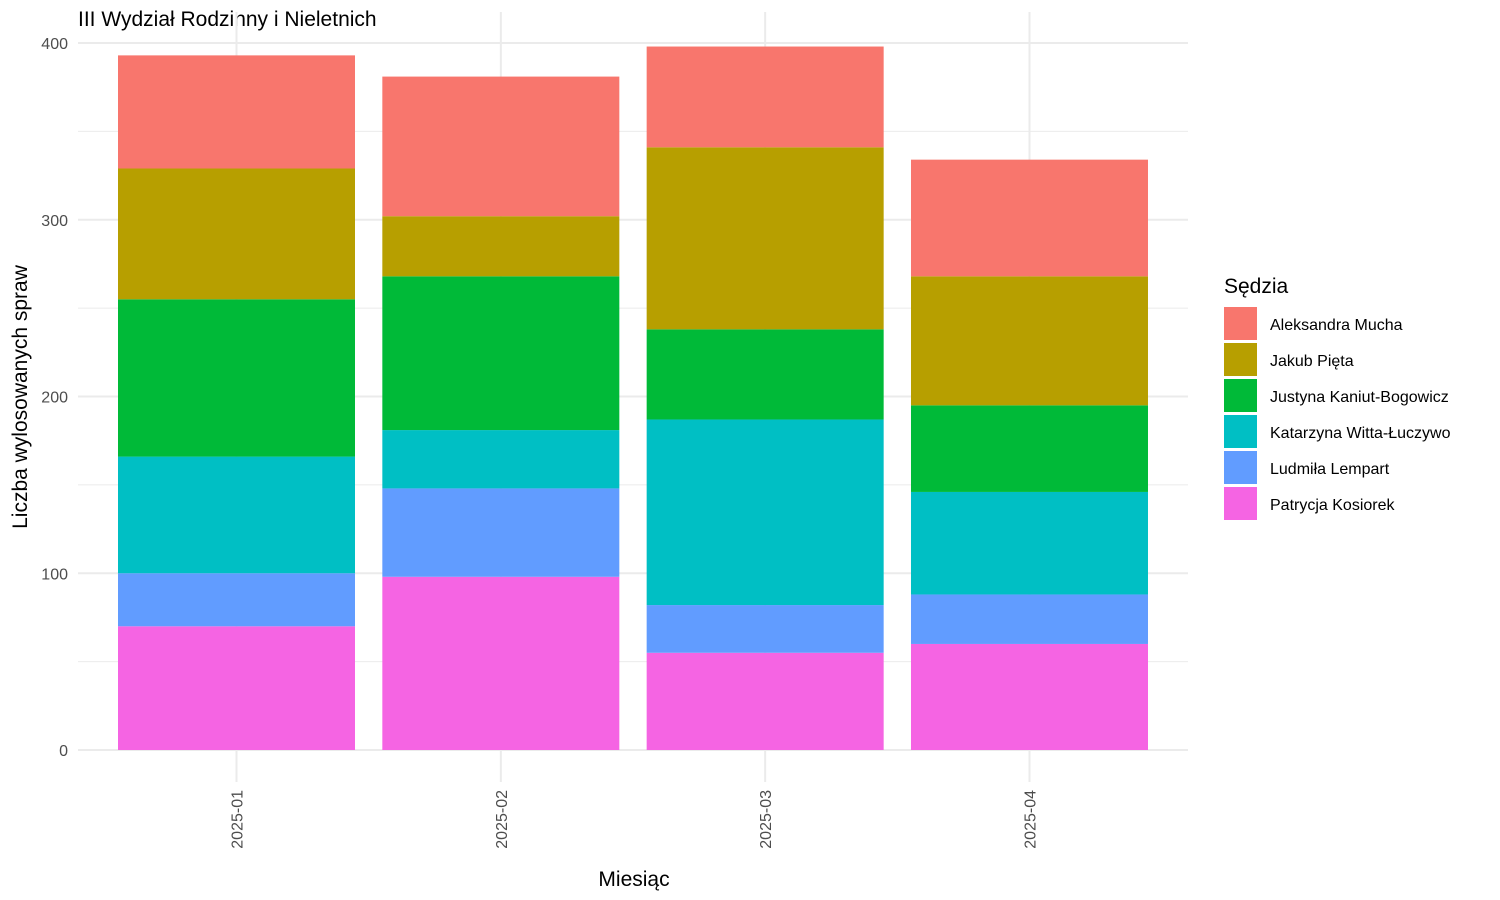 The width and height of the screenshot is (1500, 900). Describe the element at coordinates (227, 19) in the screenshot. I see `chart-title: III Wydział Rodzinny i Nieletnich` at that location.